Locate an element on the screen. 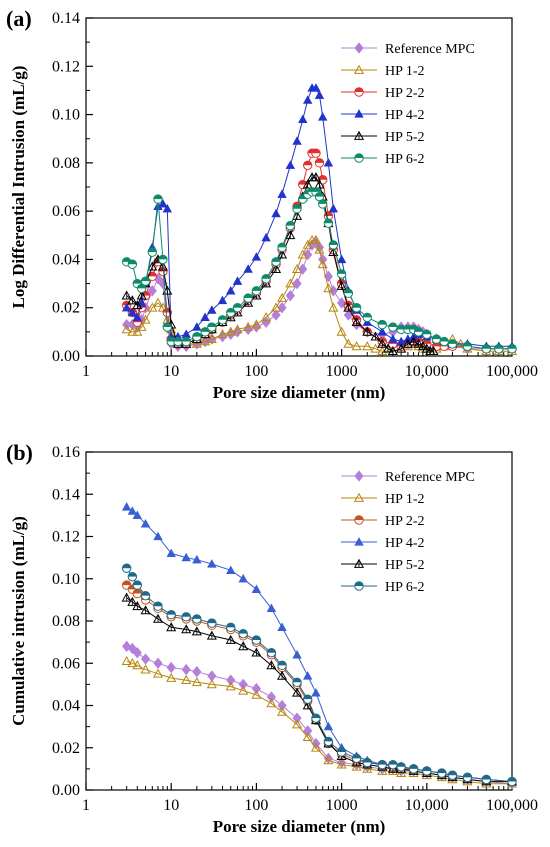 The height and width of the screenshot is (847, 550). y-tick-label: 0.00 is located at coordinates (66, 790).